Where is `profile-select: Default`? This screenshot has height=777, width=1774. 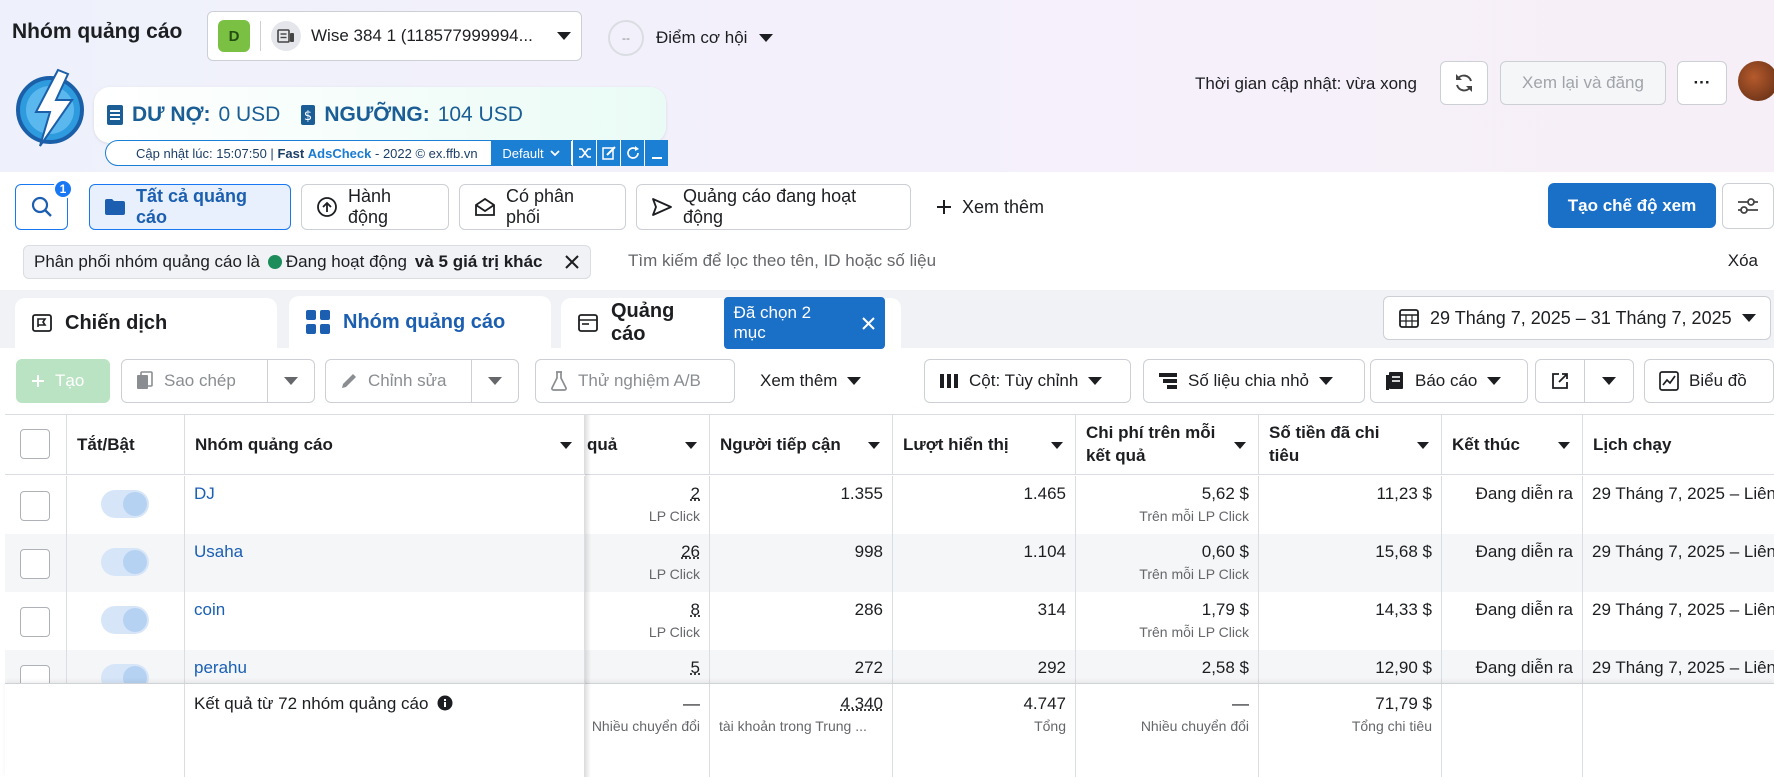 profile-select: Default is located at coordinates (531, 153).